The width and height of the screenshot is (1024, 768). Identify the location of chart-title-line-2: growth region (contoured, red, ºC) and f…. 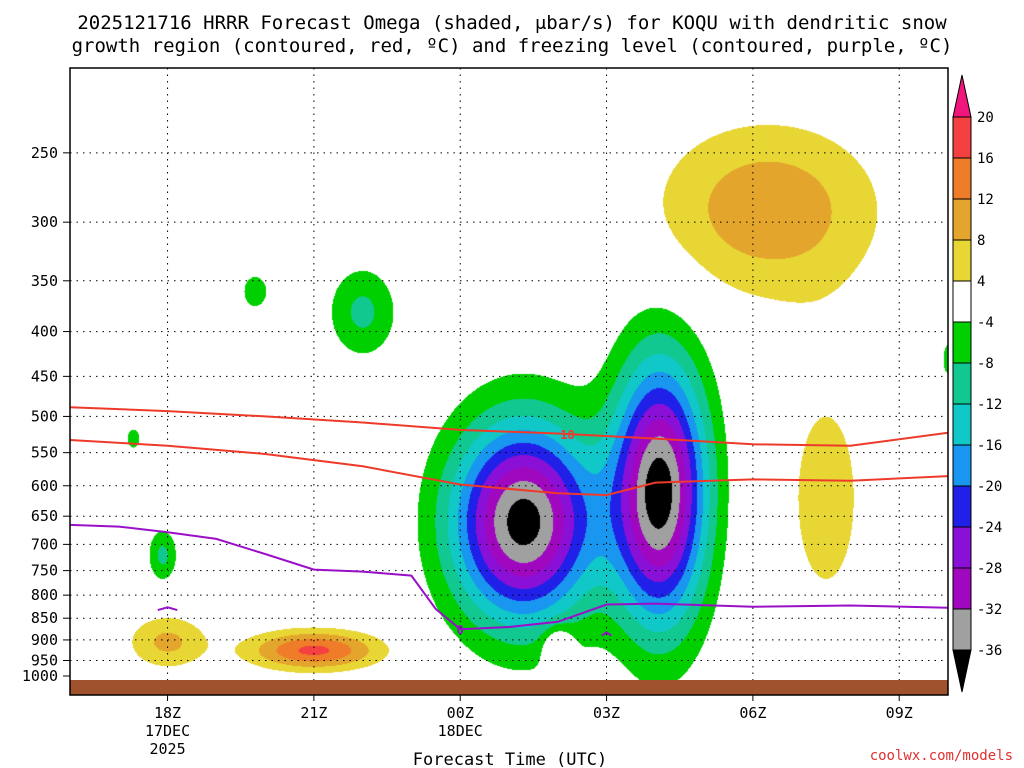
(512, 46).